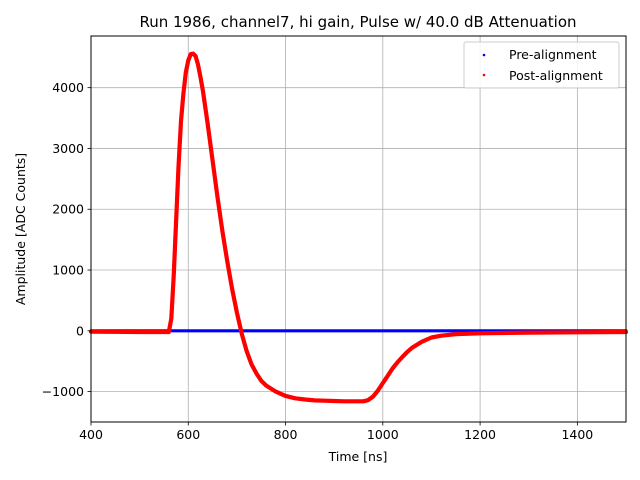 This screenshot has width=640, height=480. I want to click on y-tick-label: 3000, so click(68, 148).